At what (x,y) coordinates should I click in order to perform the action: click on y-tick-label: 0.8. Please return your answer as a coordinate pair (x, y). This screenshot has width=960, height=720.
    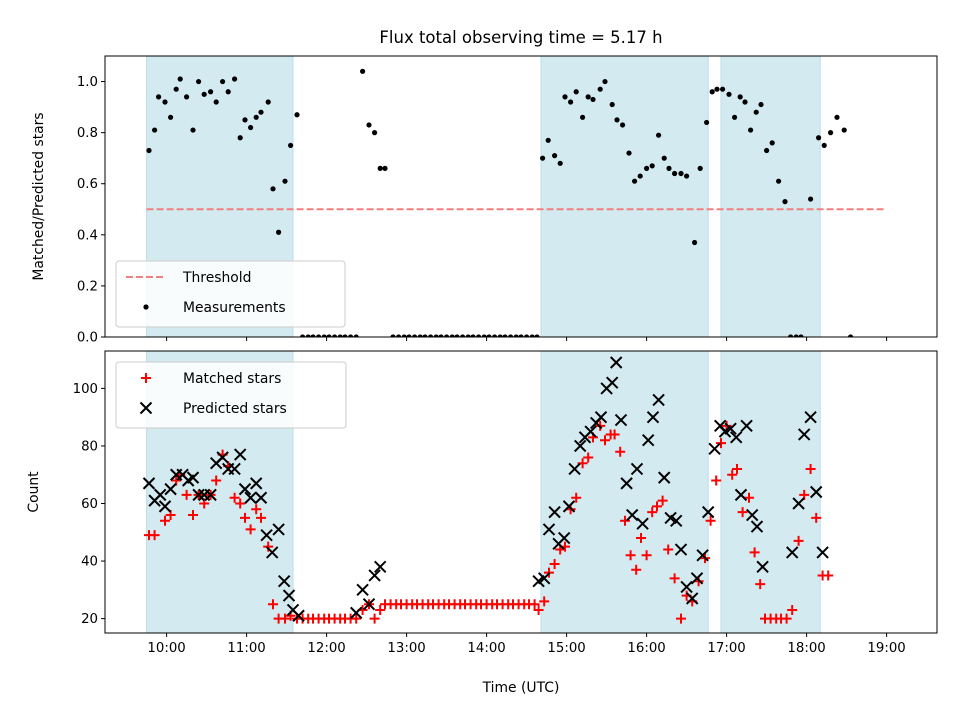
    Looking at the image, I should click on (87, 133).